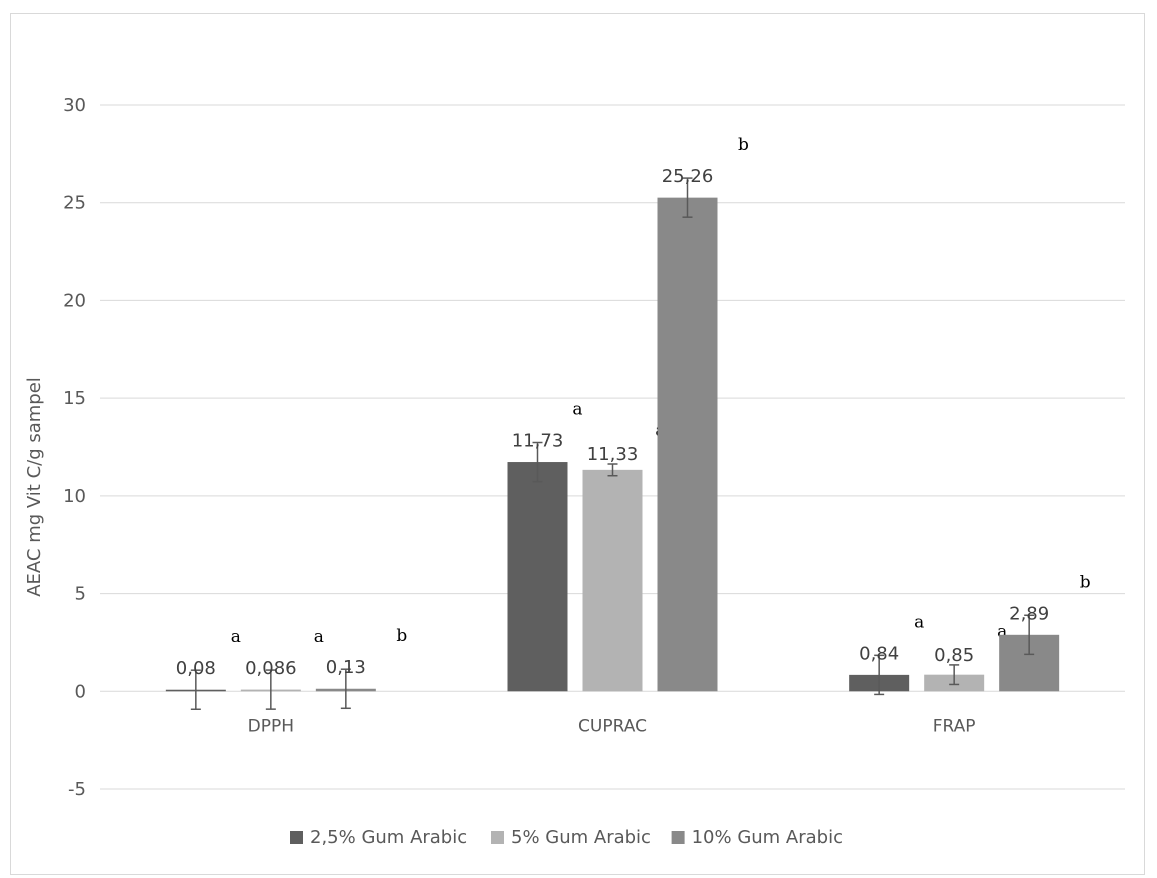  I want to click on y-tick-label: 0, so click(80, 691).